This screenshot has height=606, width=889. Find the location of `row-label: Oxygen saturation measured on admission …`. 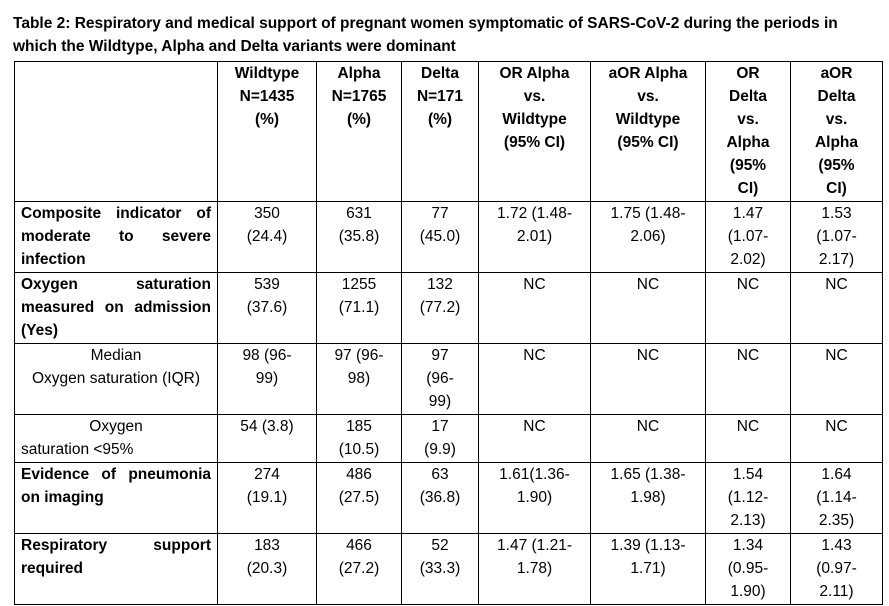

row-label: Oxygen saturation measured on admission … is located at coordinates (116, 308).